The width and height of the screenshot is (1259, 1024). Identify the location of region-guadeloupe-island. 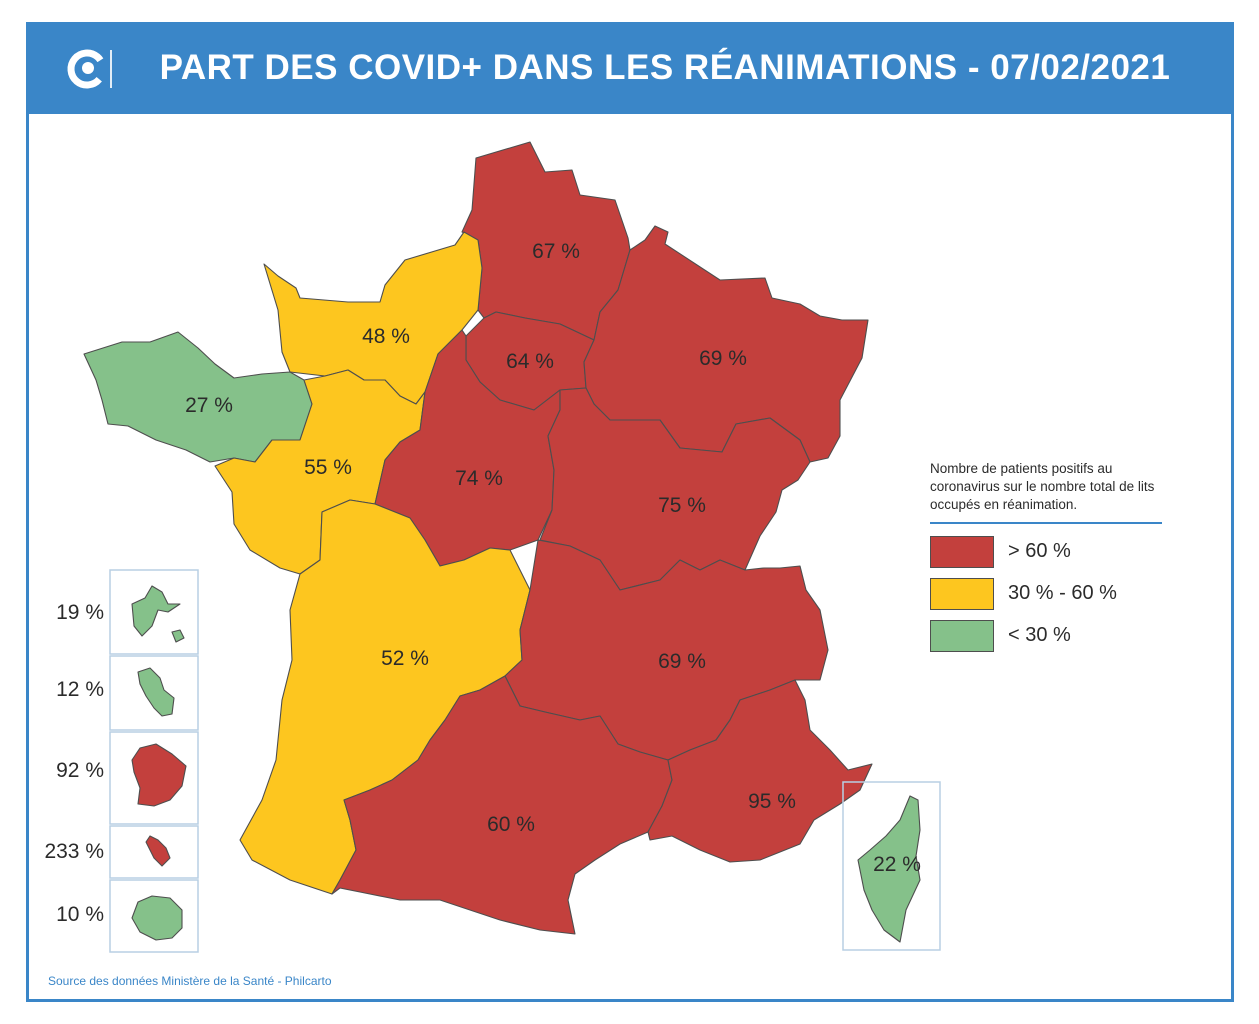
(178, 636).